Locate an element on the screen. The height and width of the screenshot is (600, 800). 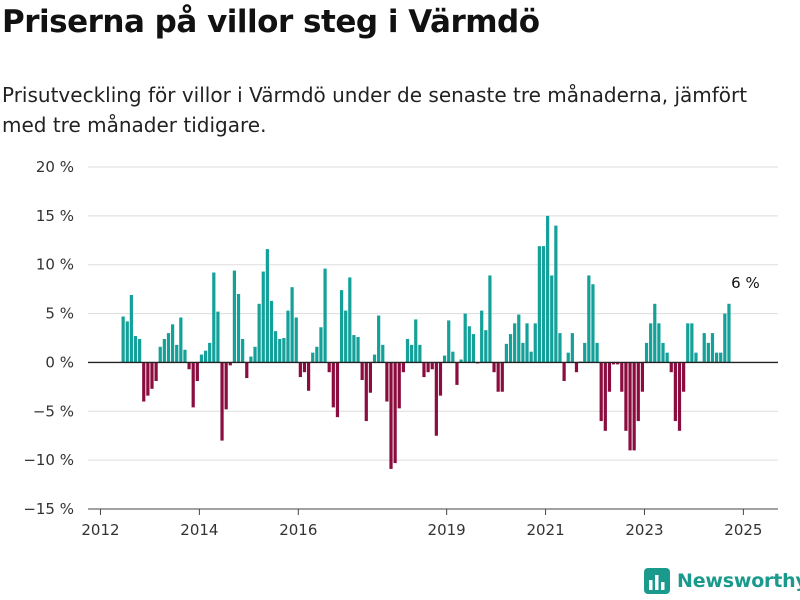
x-tick-label: 2021 is located at coordinates (545, 530).